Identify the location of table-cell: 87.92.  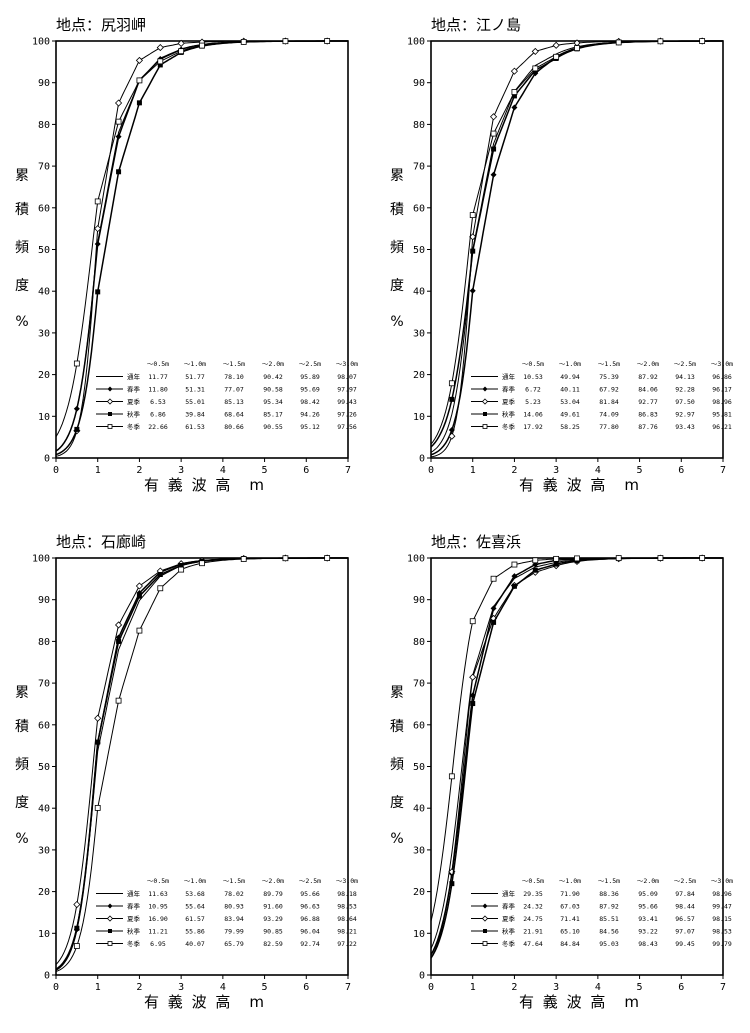
(609, 907).